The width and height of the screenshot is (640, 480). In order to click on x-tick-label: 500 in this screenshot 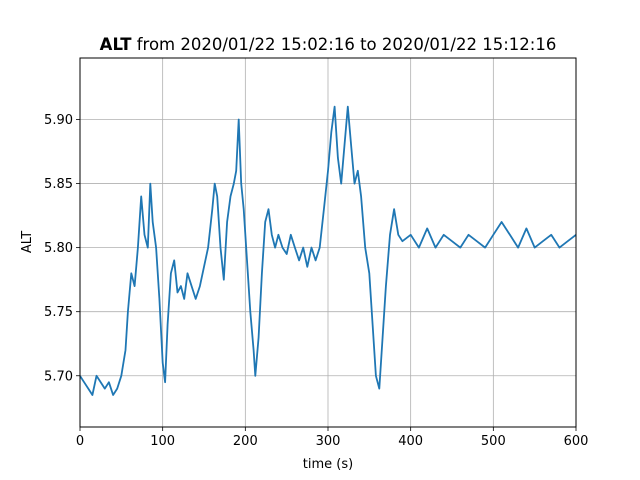, I will do `click(493, 441)`.